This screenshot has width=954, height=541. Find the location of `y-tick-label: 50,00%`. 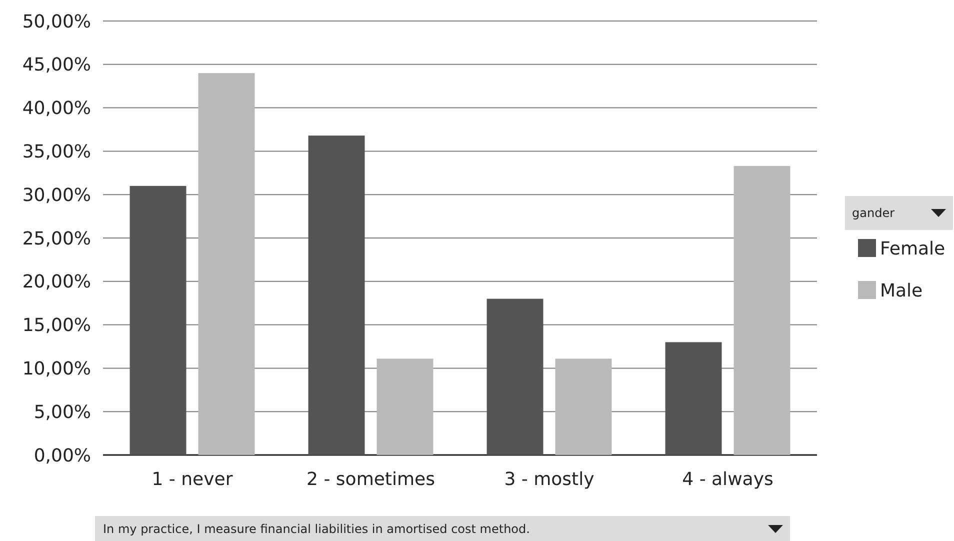

y-tick-label: 50,00% is located at coordinates (56, 21).